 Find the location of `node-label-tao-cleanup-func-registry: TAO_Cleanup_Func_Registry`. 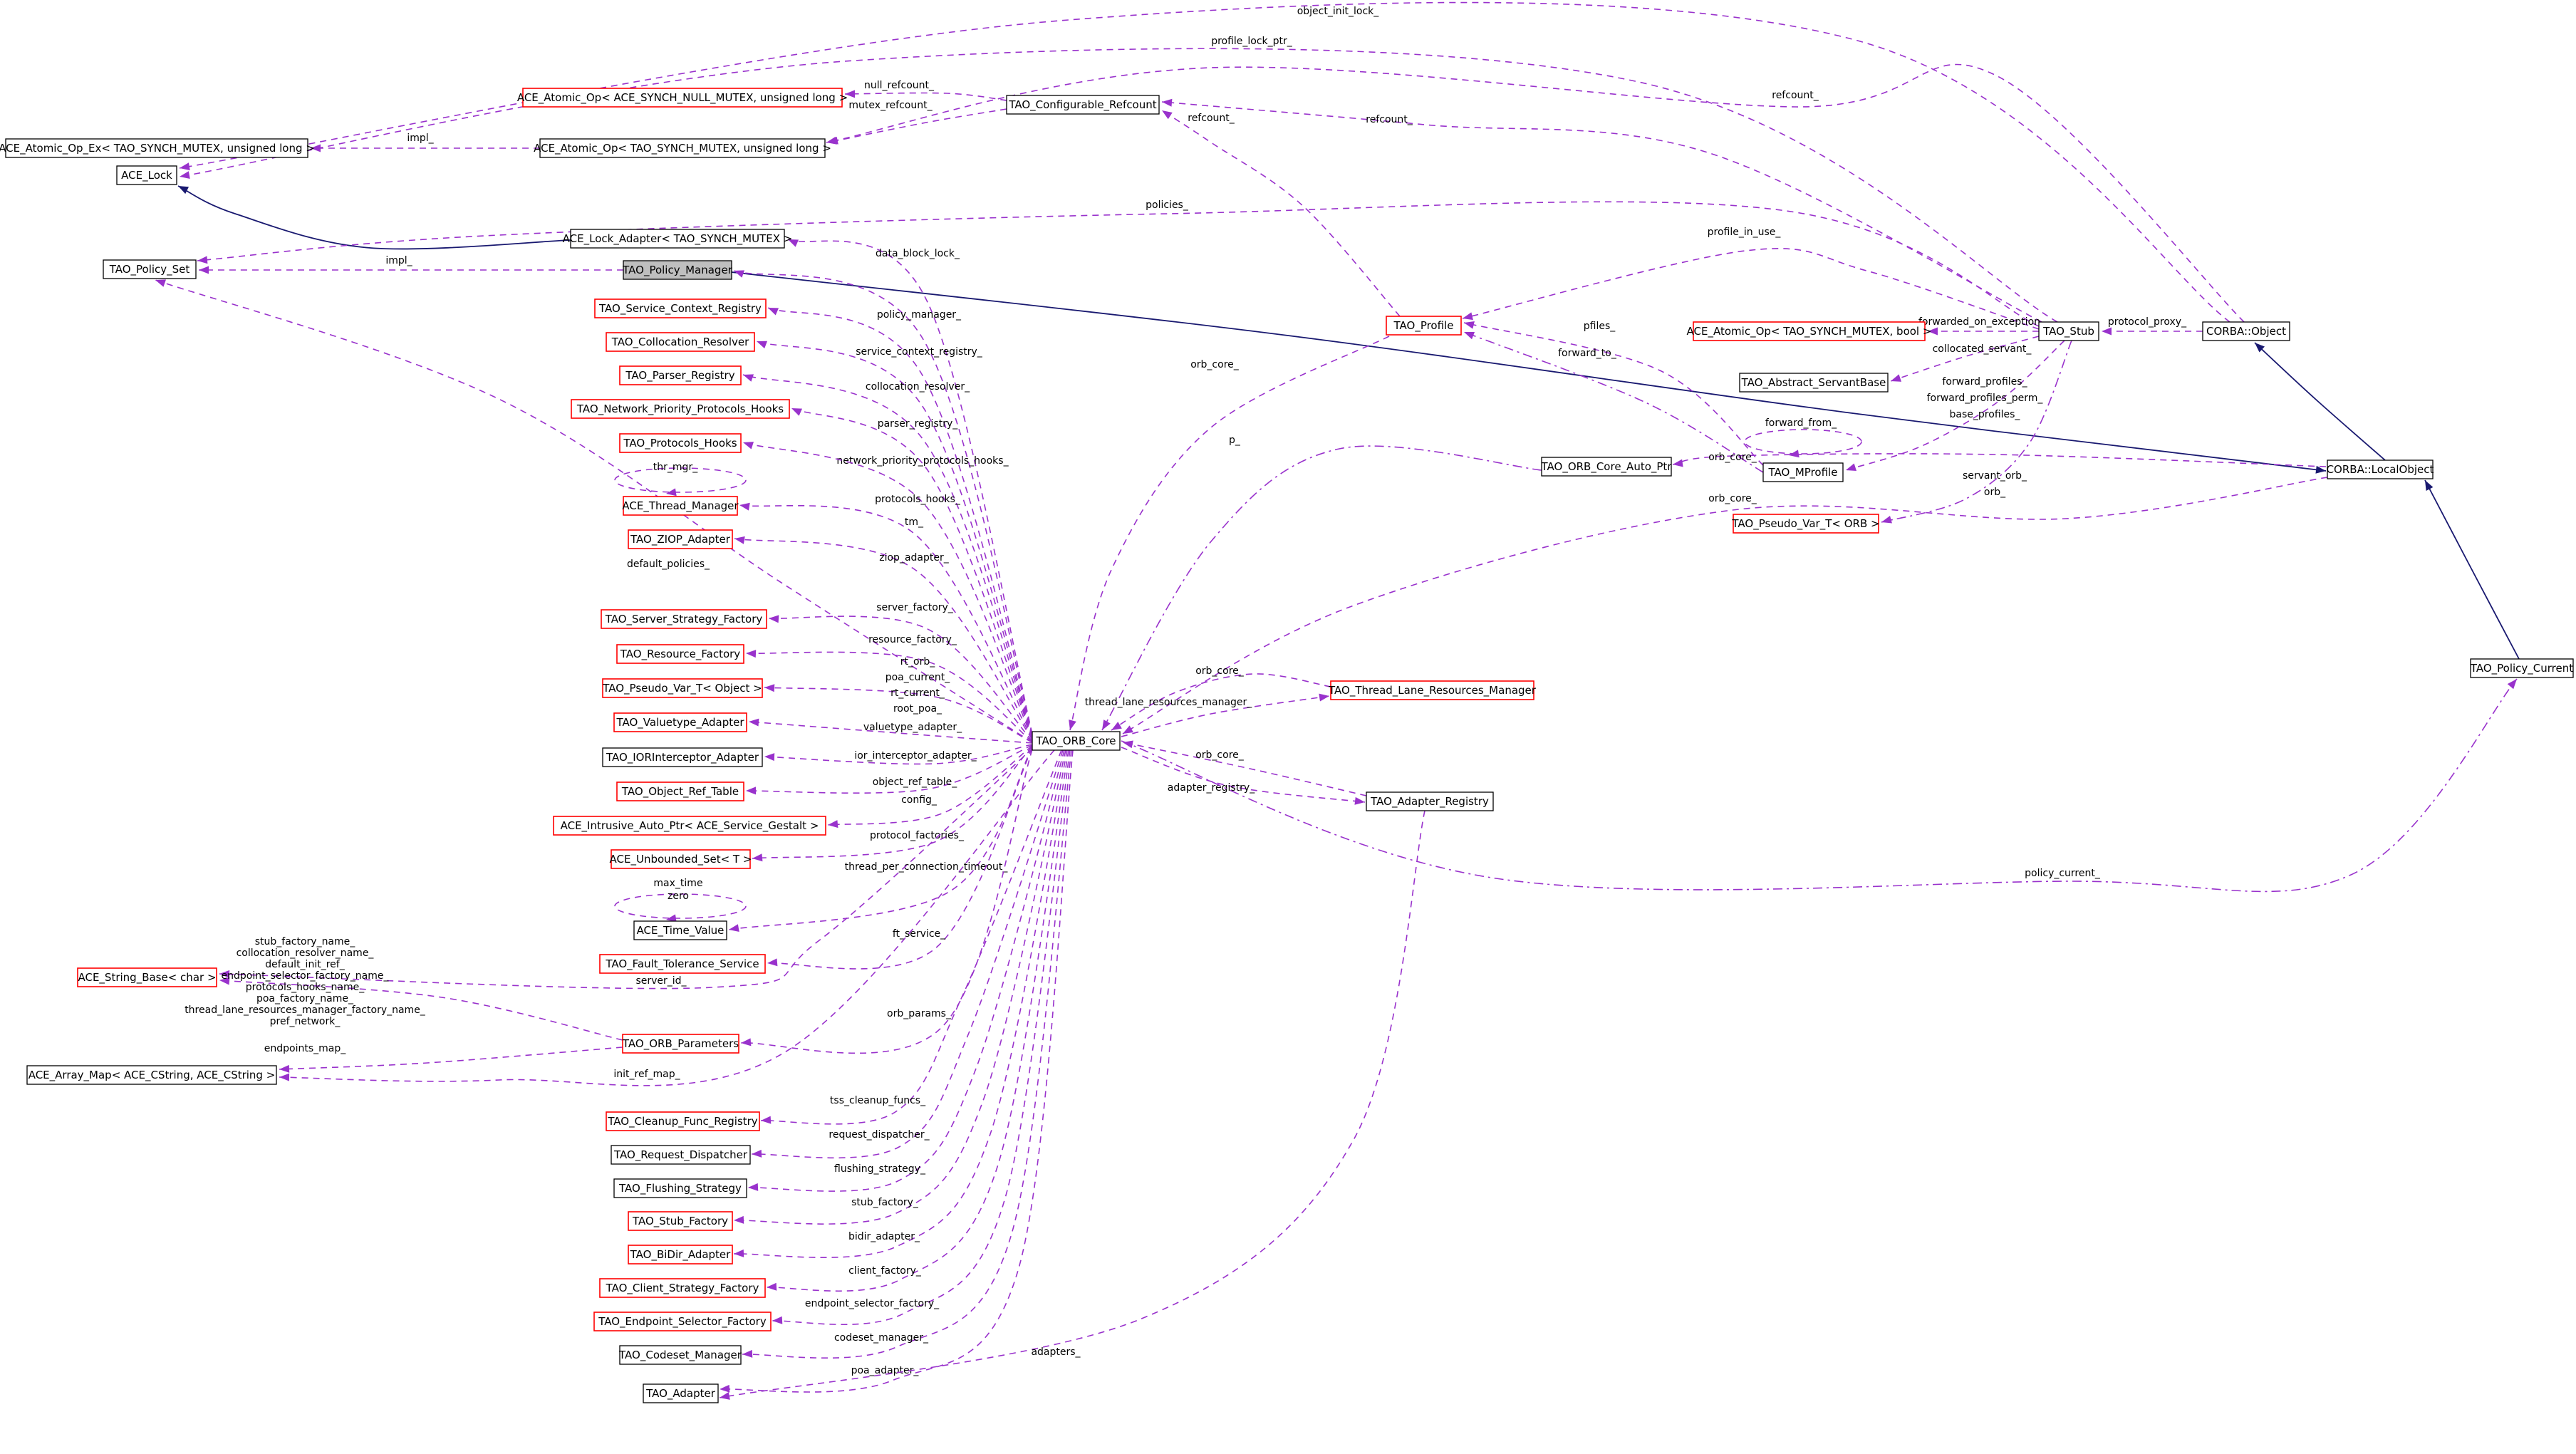

node-label-tao-cleanup-func-registry: TAO_Cleanup_Func_Registry is located at coordinates (682, 1121).